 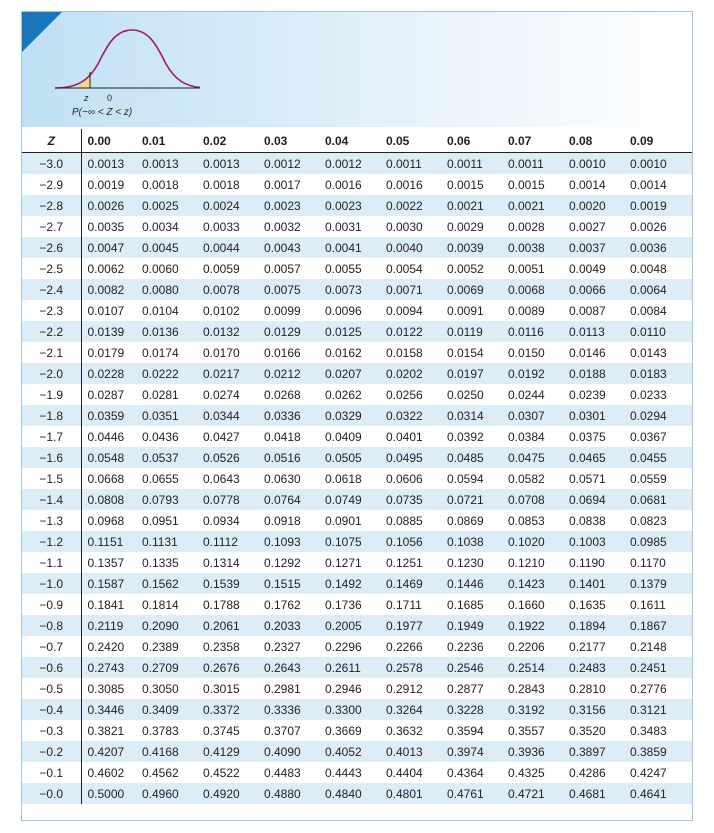 What do you see at coordinates (404, 730) in the screenshot?
I see `probability-cell: 0.3632` at bounding box center [404, 730].